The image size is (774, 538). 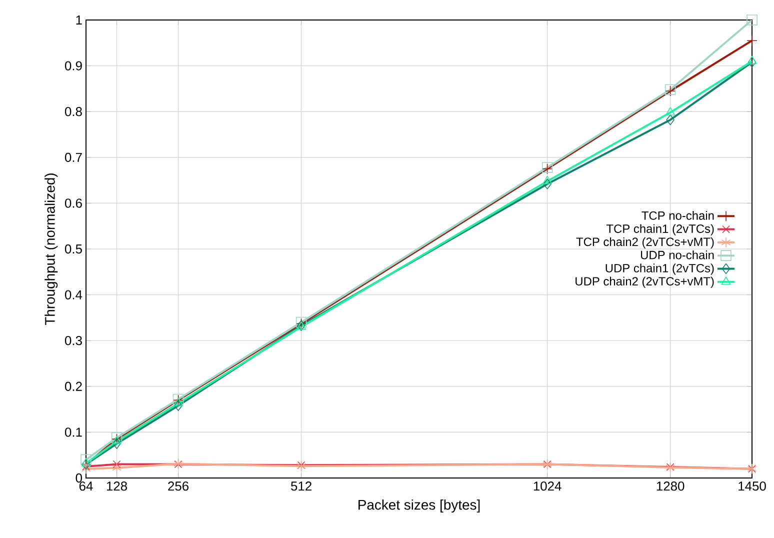 What do you see at coordinates (73, 295) in the screenshot?
I see `y-tick-label: 0.4` at bounding box center [73, 295].